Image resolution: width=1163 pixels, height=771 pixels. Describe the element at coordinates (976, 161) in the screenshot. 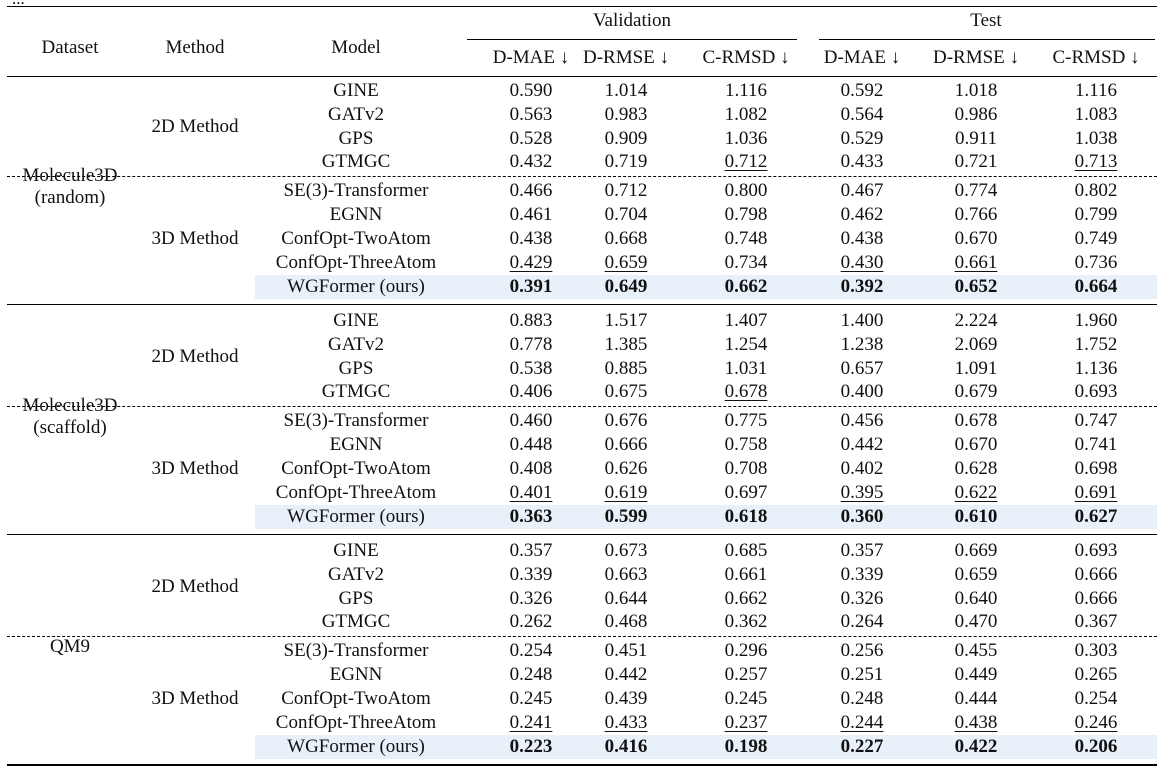

I see `metric-value: 0.721` at that location.